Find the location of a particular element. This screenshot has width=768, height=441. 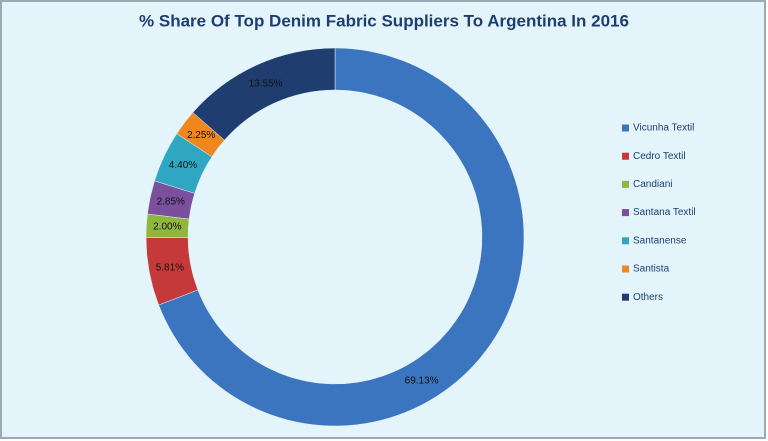

legend-label: Vicunha Textil is located at coordinates (663, 128).